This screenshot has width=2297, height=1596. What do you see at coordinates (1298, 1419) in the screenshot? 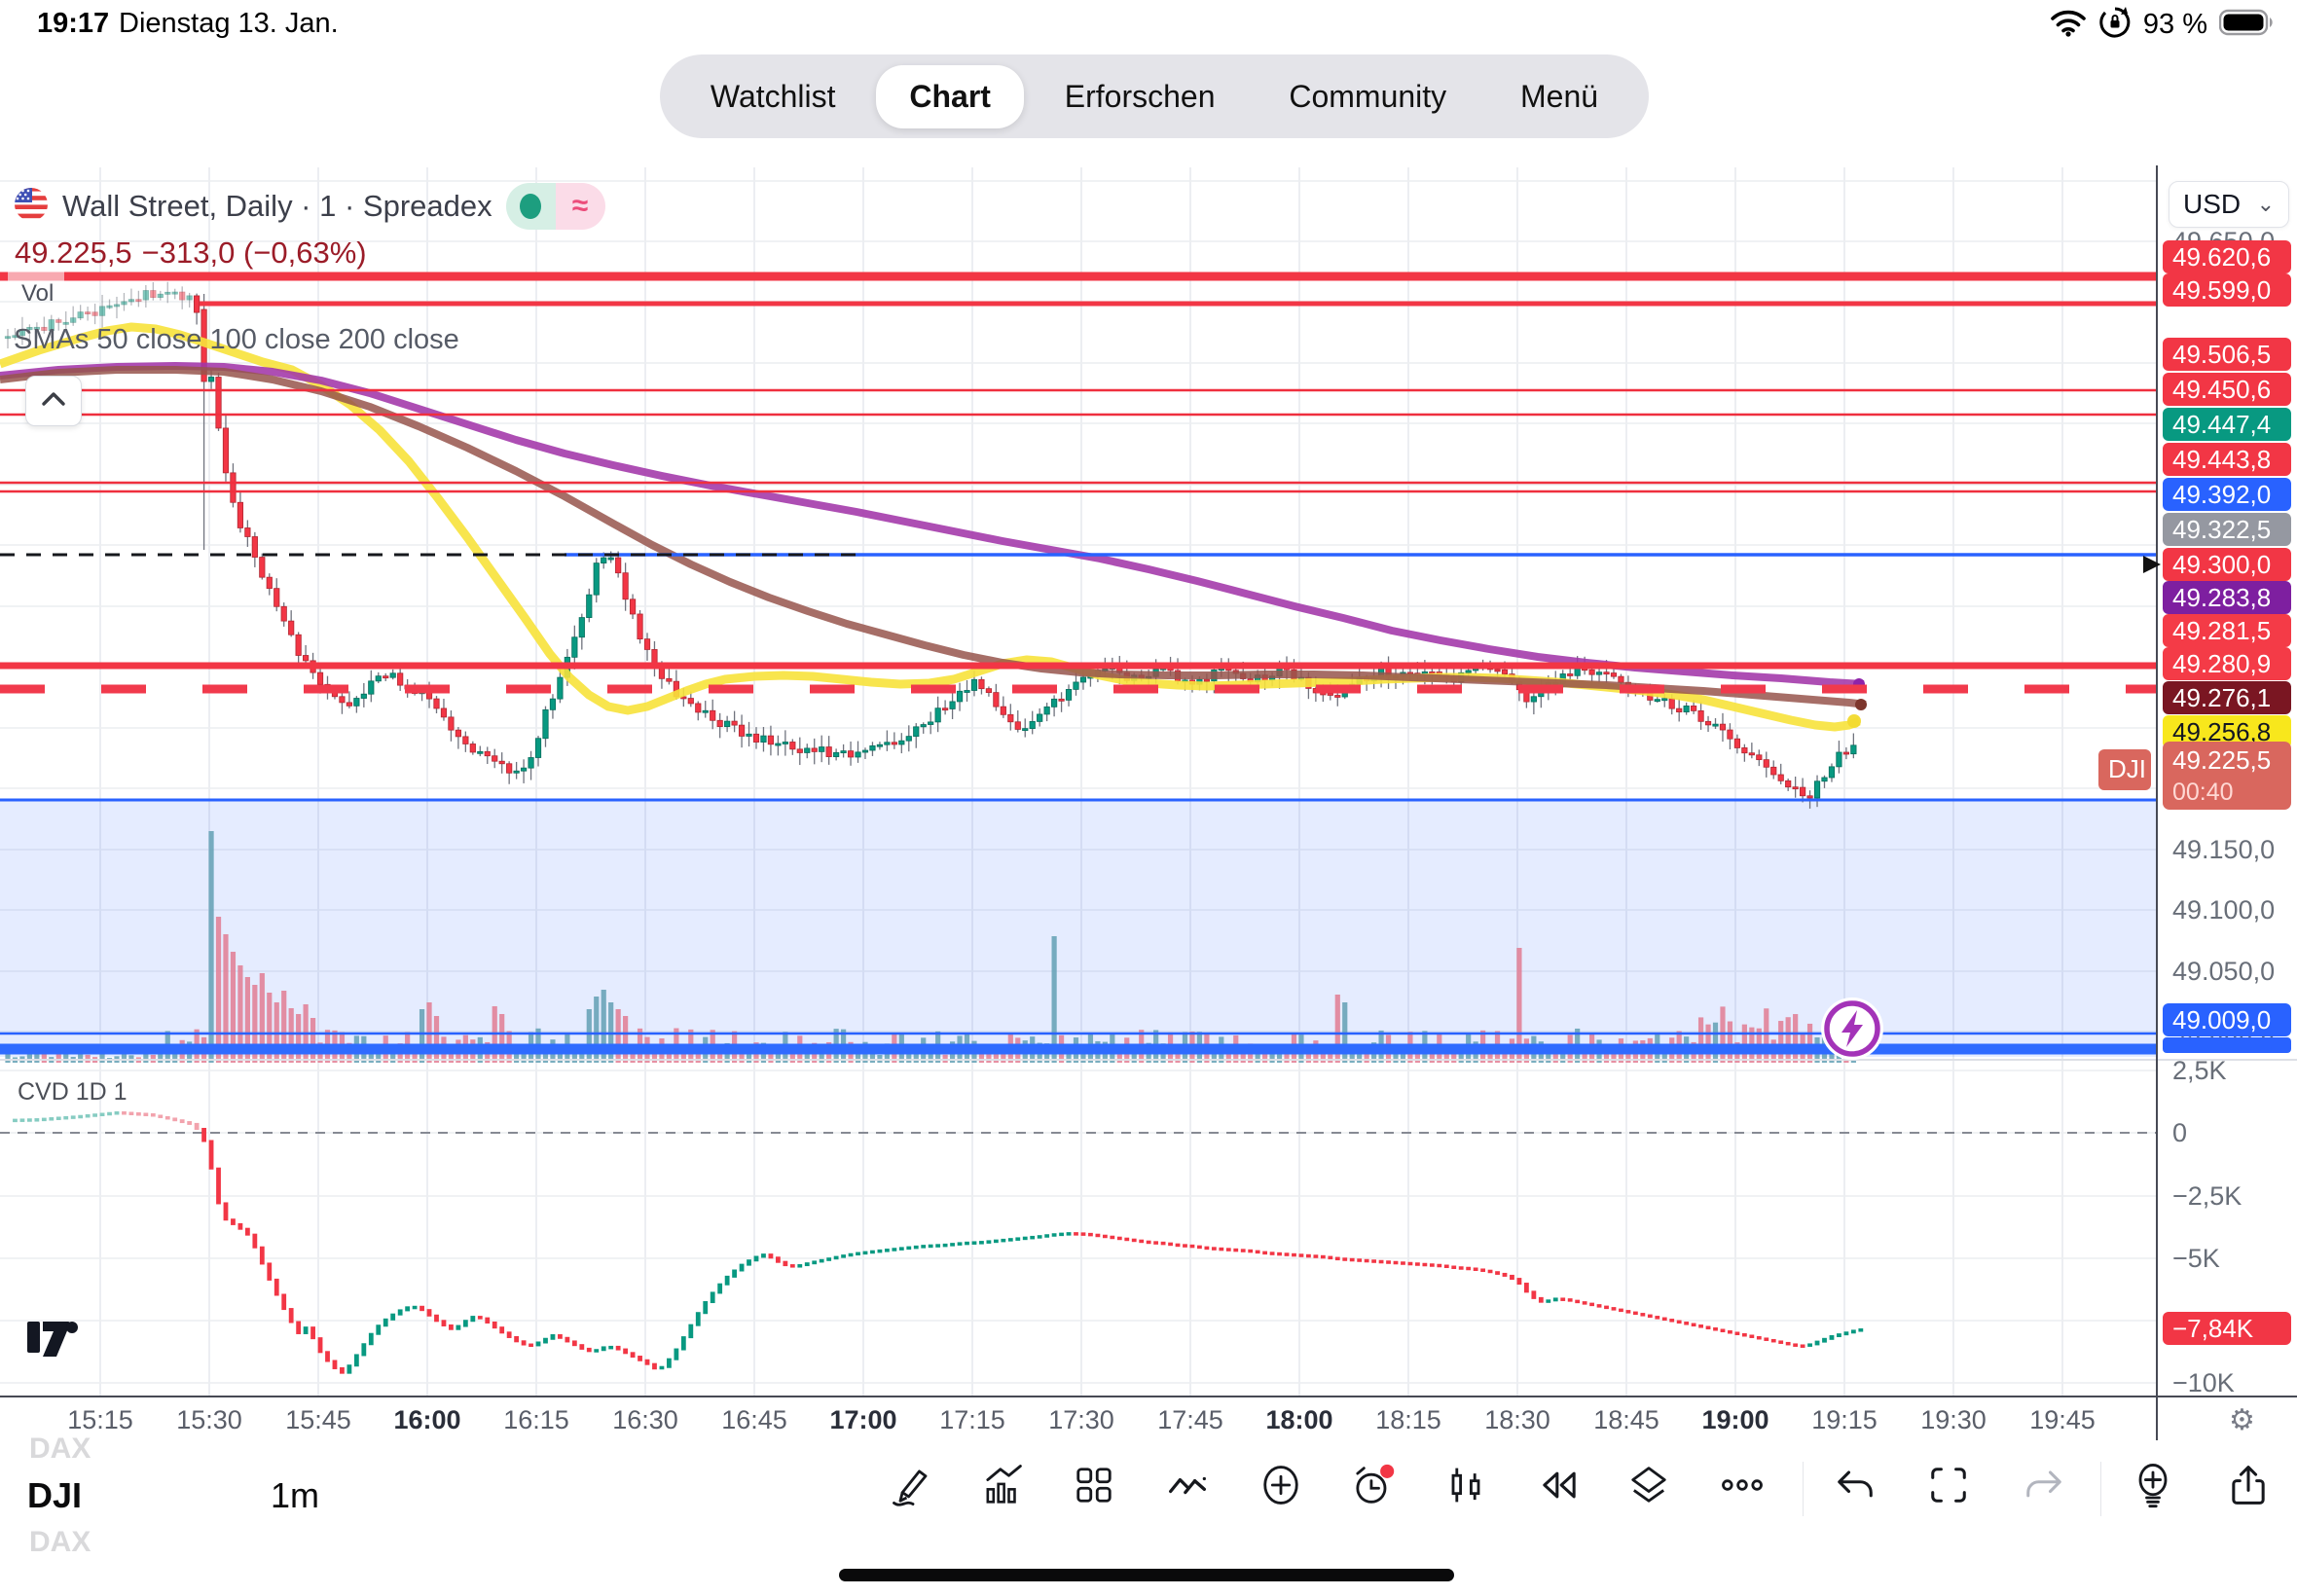
I see `svg-text: 18:00` at bounding box center [1298, 1419].